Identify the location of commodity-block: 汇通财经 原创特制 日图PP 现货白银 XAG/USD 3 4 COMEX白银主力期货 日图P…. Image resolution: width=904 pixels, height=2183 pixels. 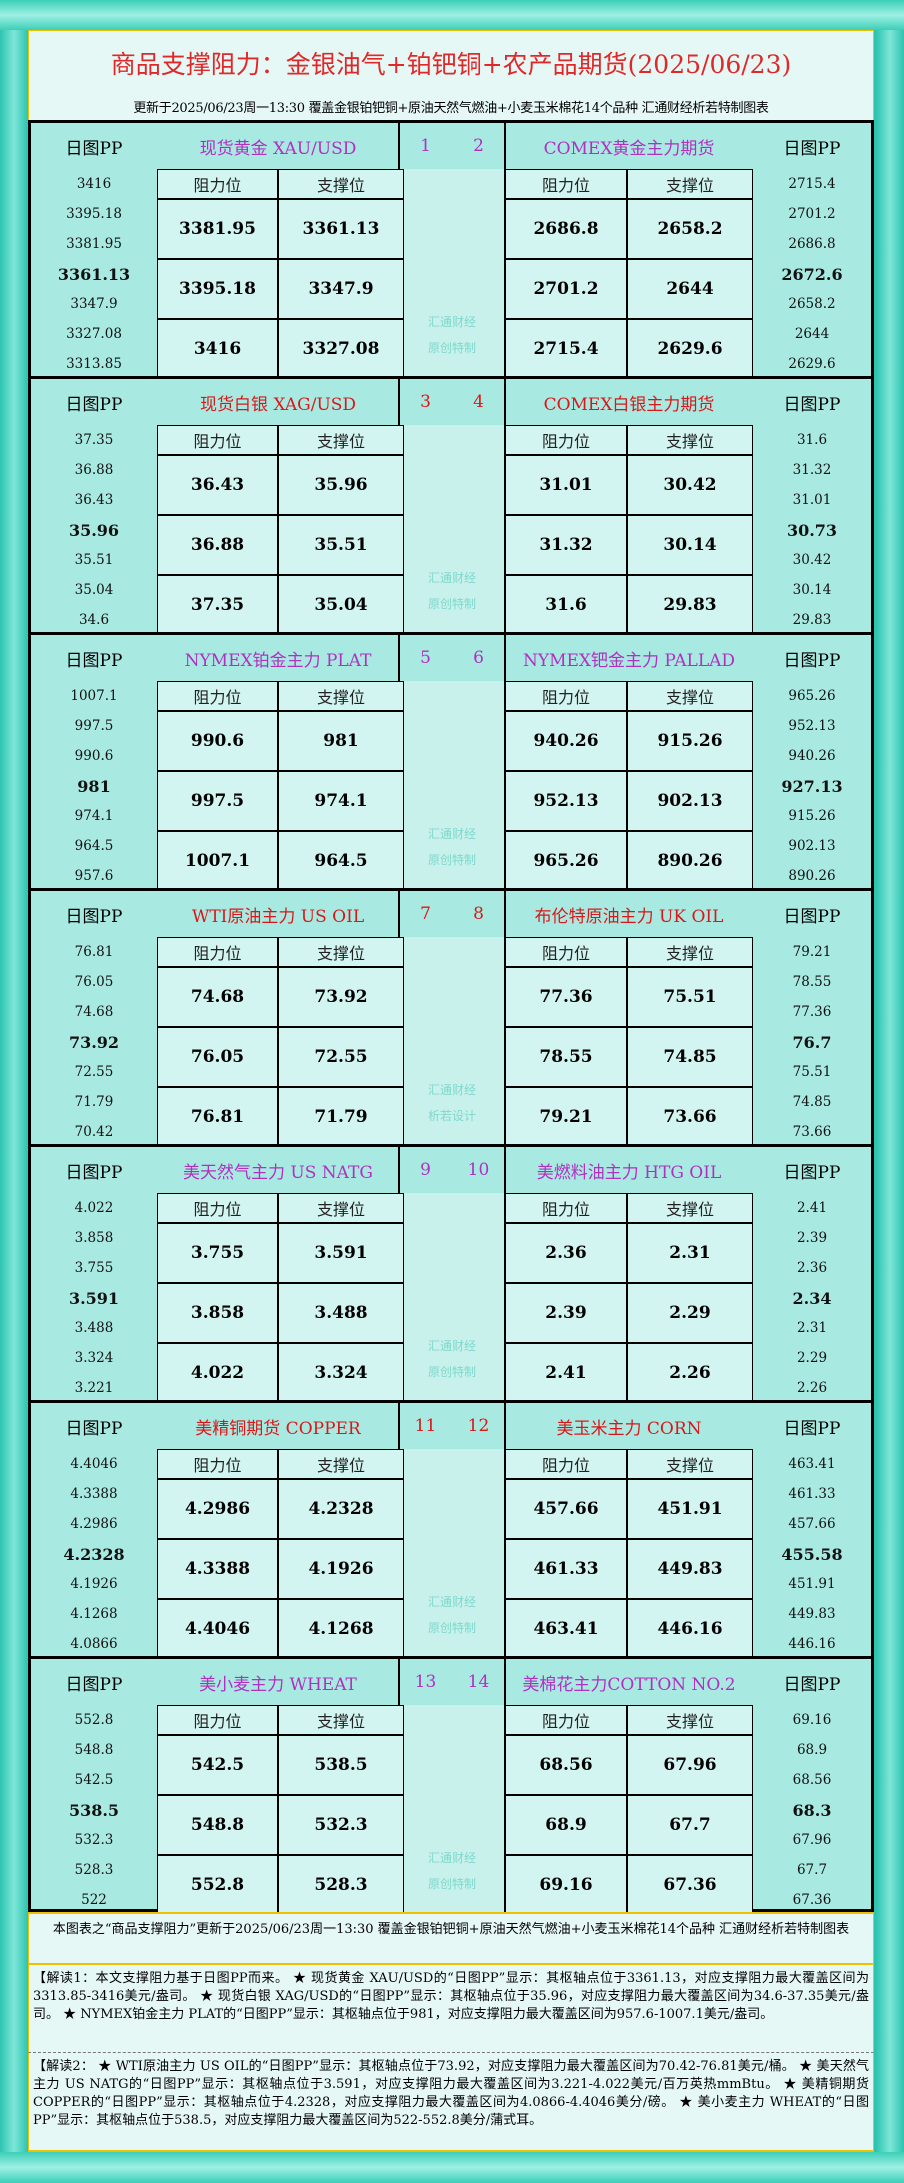
(451, 505).